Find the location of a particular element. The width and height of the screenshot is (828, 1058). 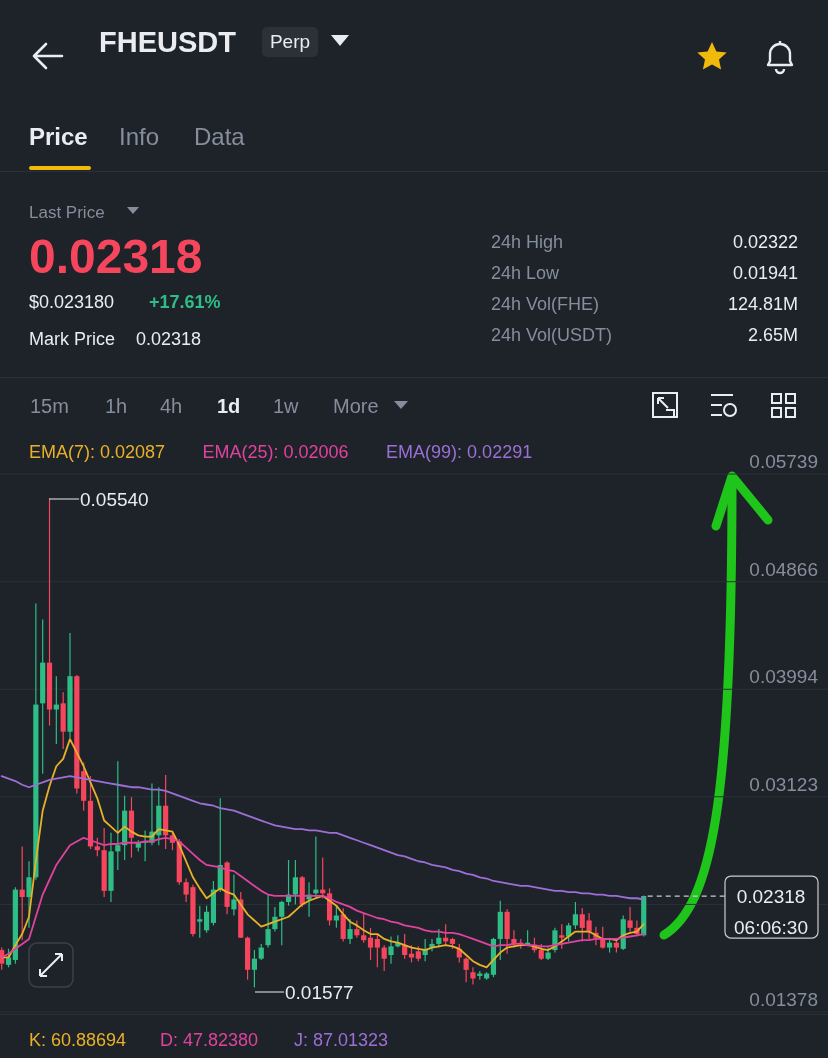

text: 24h Vol(FHE) is located at coordinates (545, 304).